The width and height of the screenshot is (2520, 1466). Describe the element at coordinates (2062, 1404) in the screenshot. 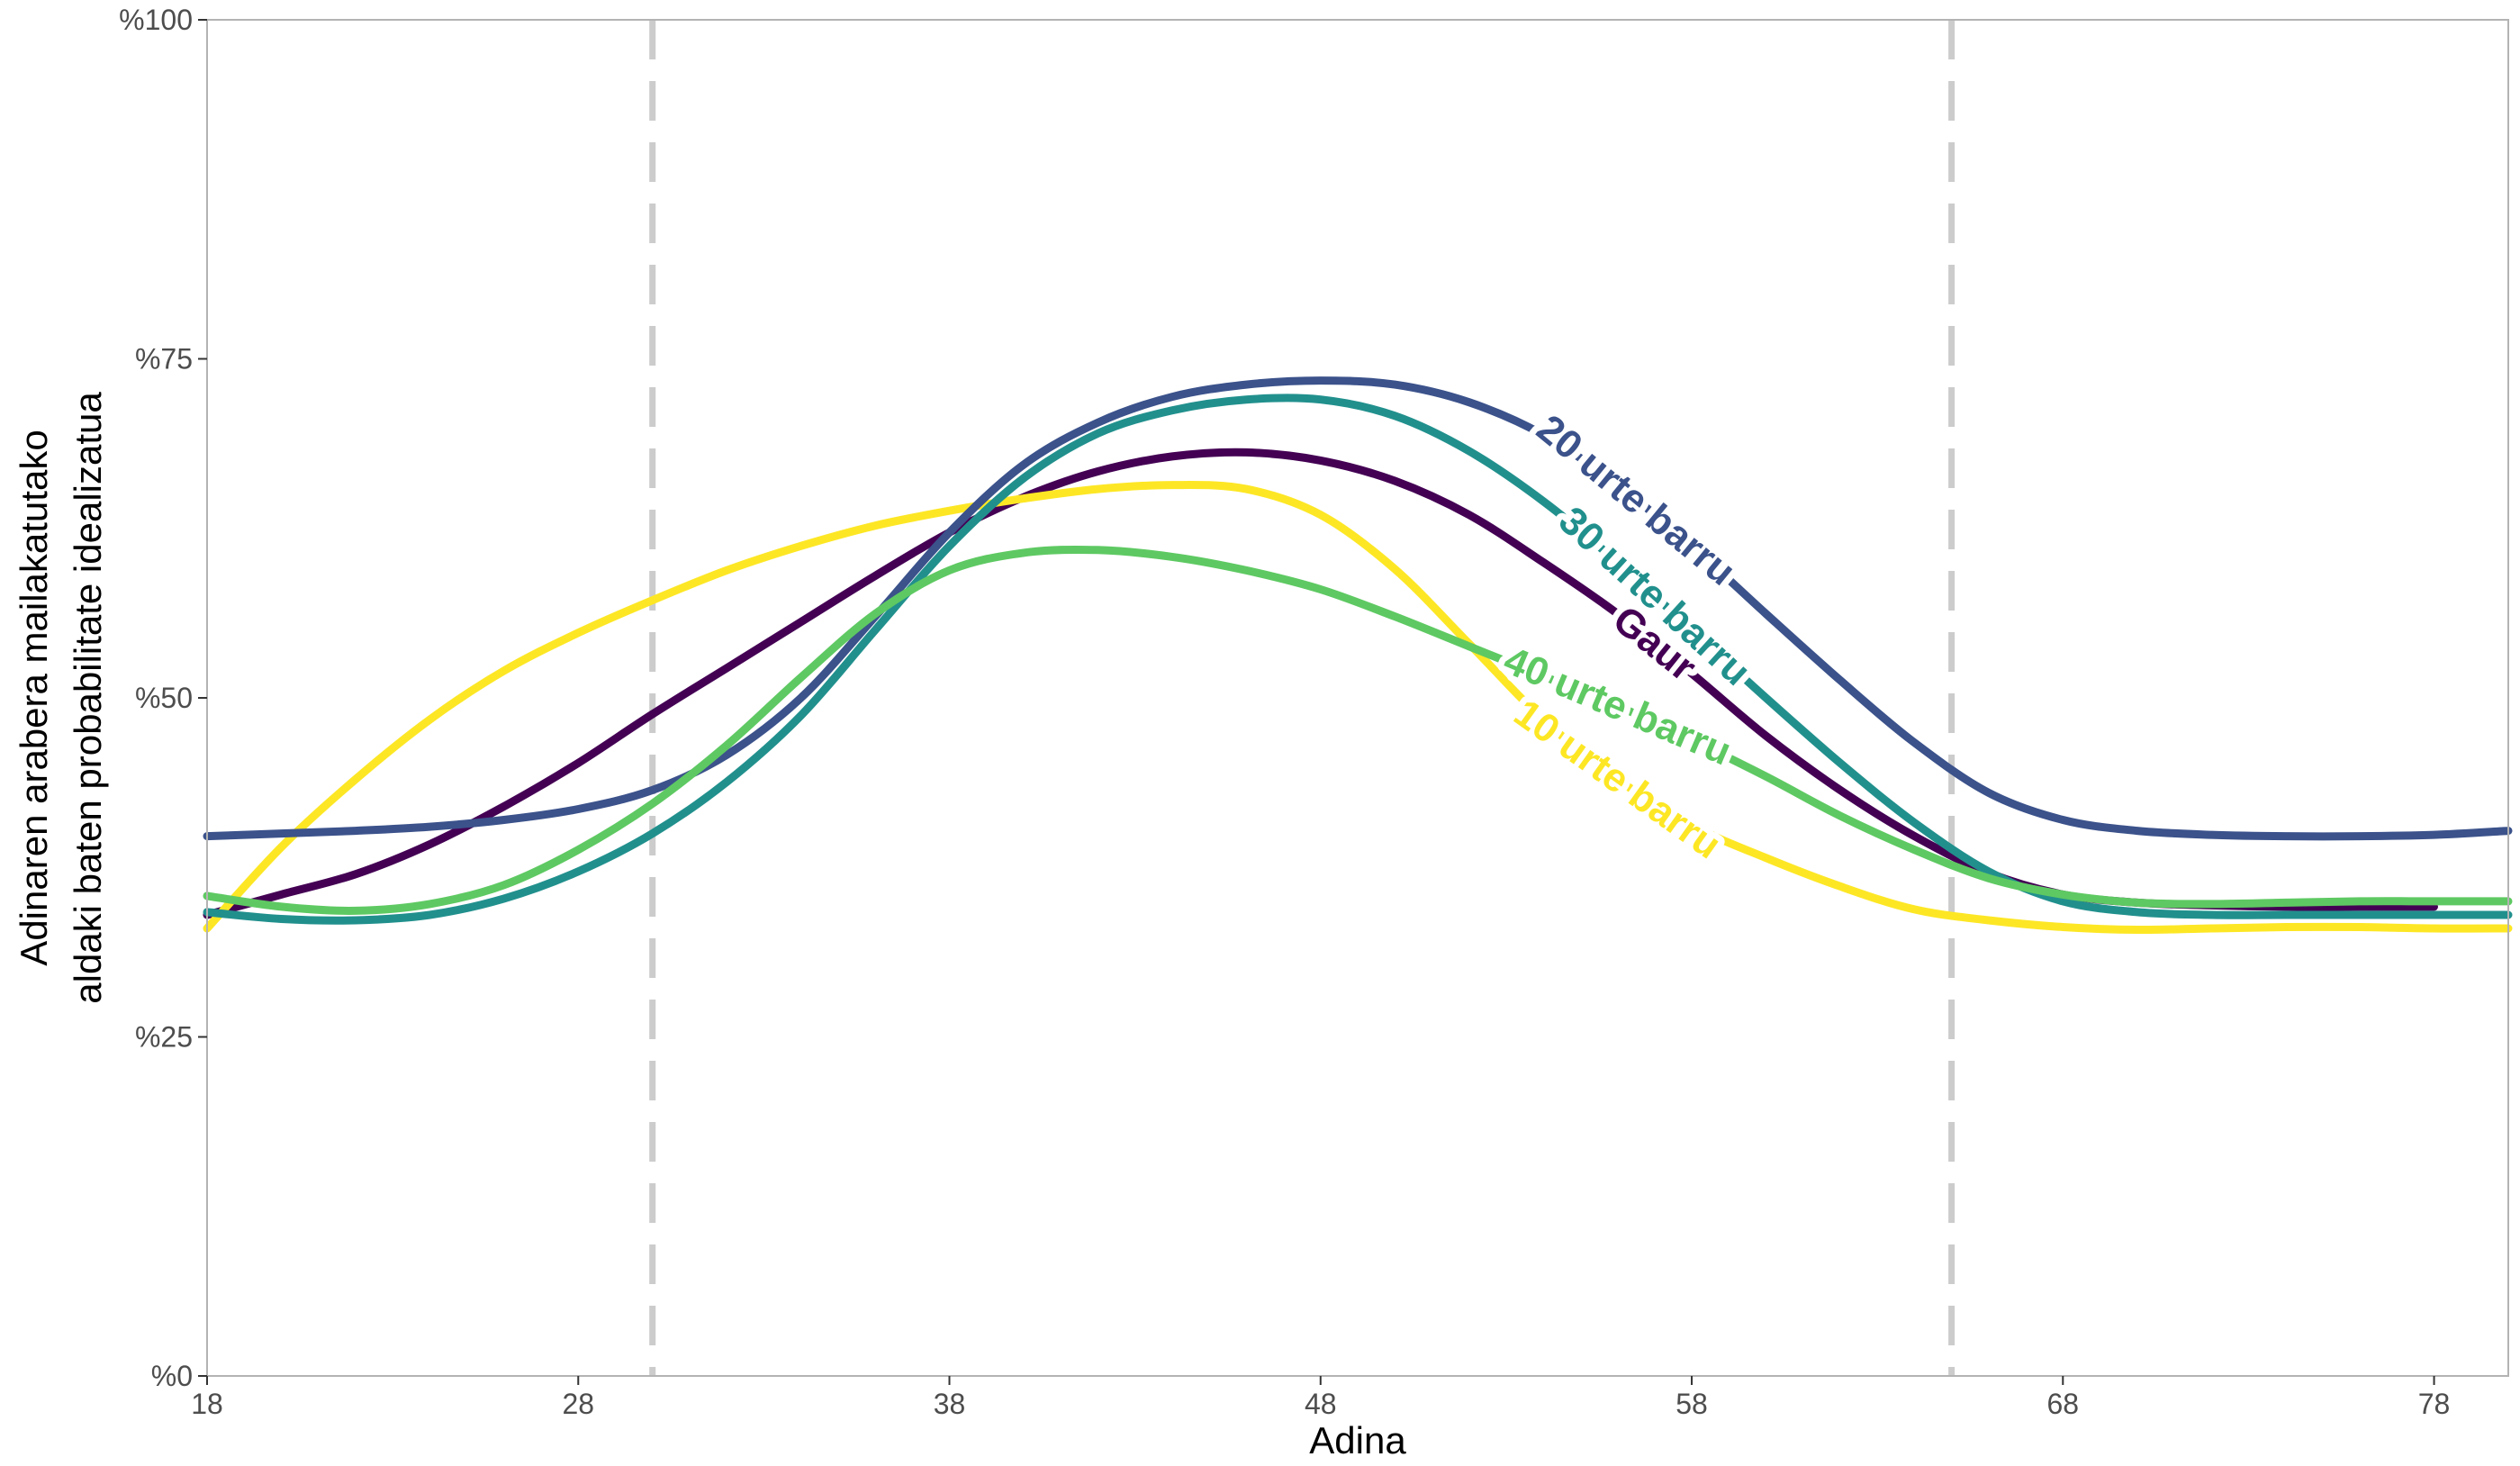

I see `x-tick-label: 68` at that location.